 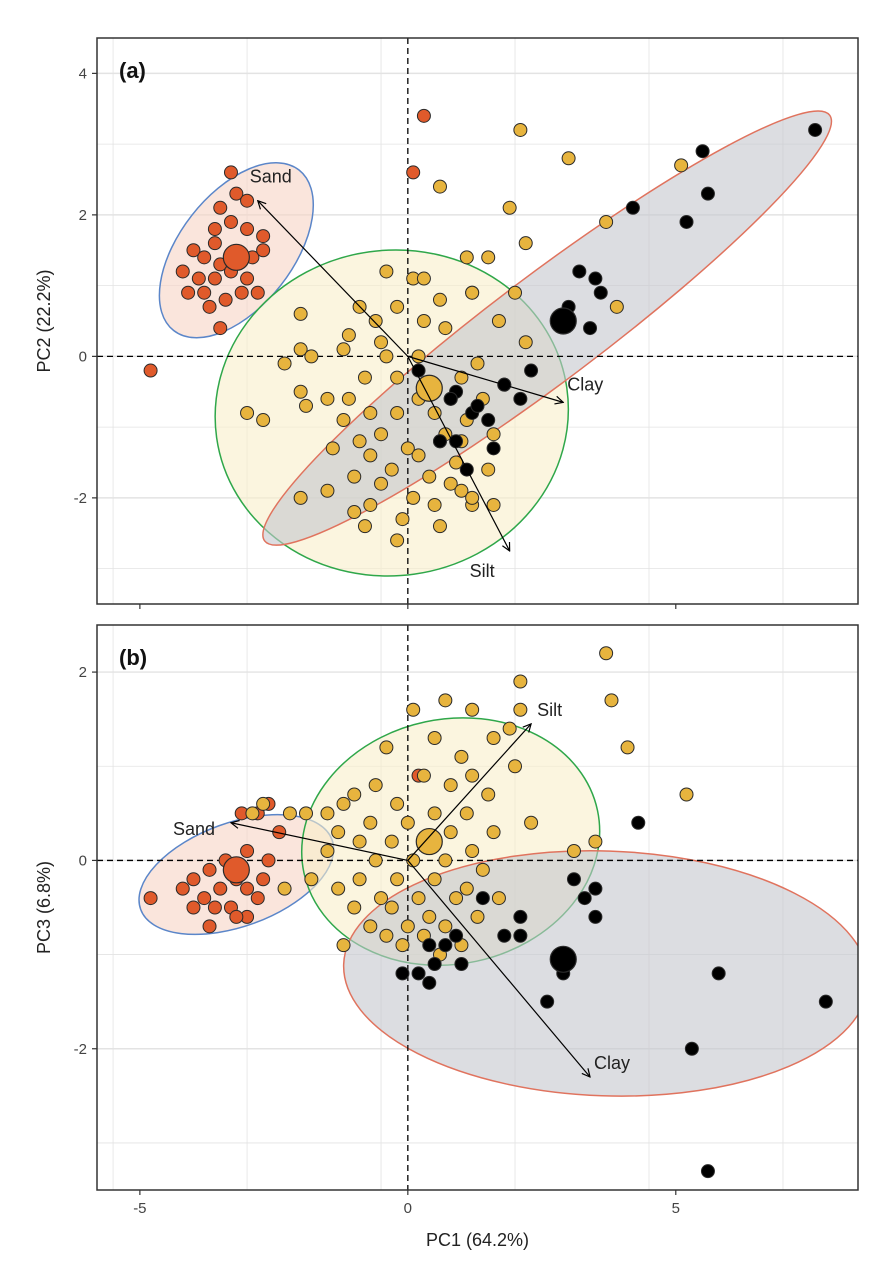 What do you see at coordinates (80, 1049) in the screenshot?
I see `y-tick-label: -2` at bounding box center [80, 1049].